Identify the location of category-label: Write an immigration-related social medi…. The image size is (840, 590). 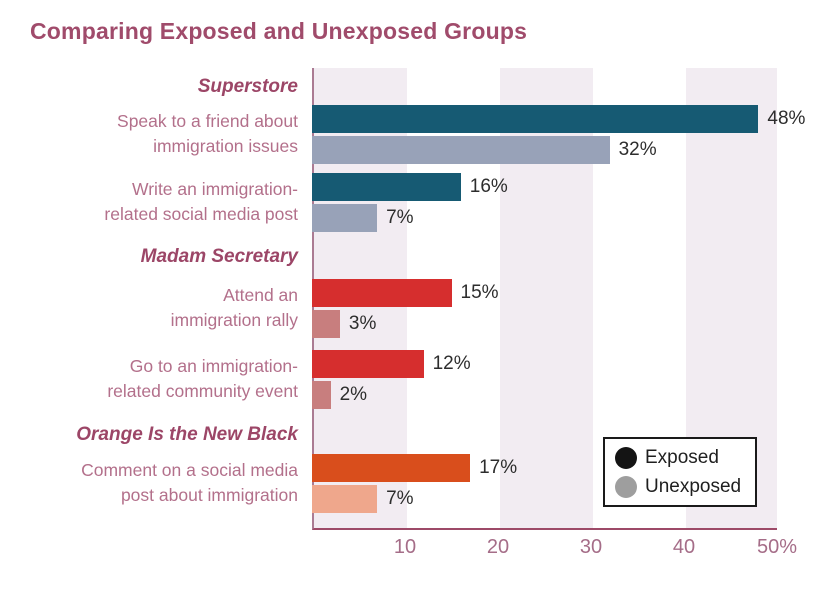
(149, 202).